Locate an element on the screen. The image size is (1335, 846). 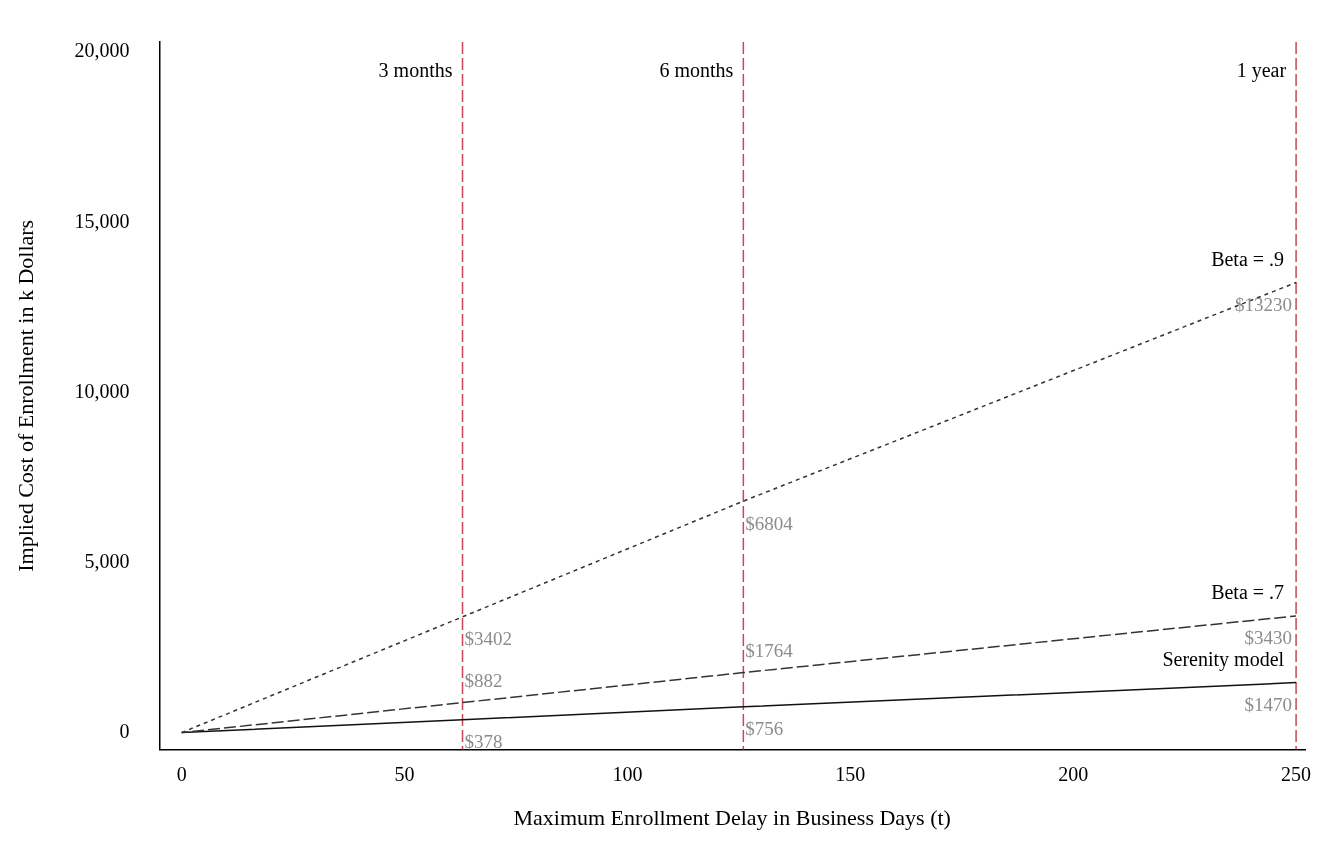
y-tick-label: 10,000 is located at coordinates (102, 390).